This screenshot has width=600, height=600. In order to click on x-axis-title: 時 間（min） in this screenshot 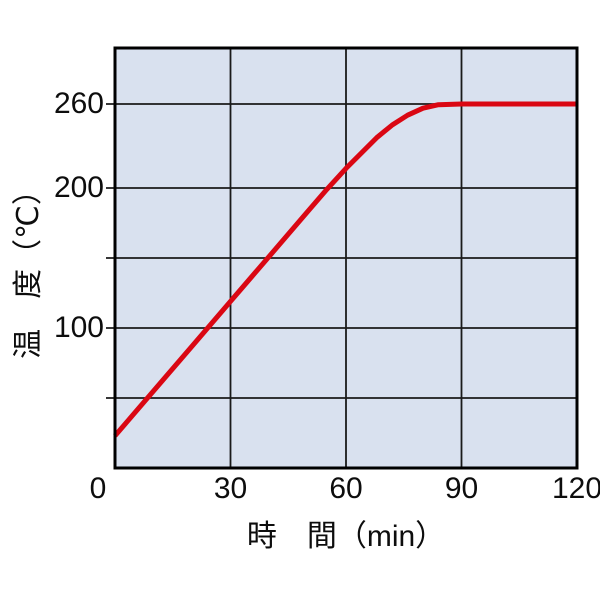, I will do `click(346, 536)`.